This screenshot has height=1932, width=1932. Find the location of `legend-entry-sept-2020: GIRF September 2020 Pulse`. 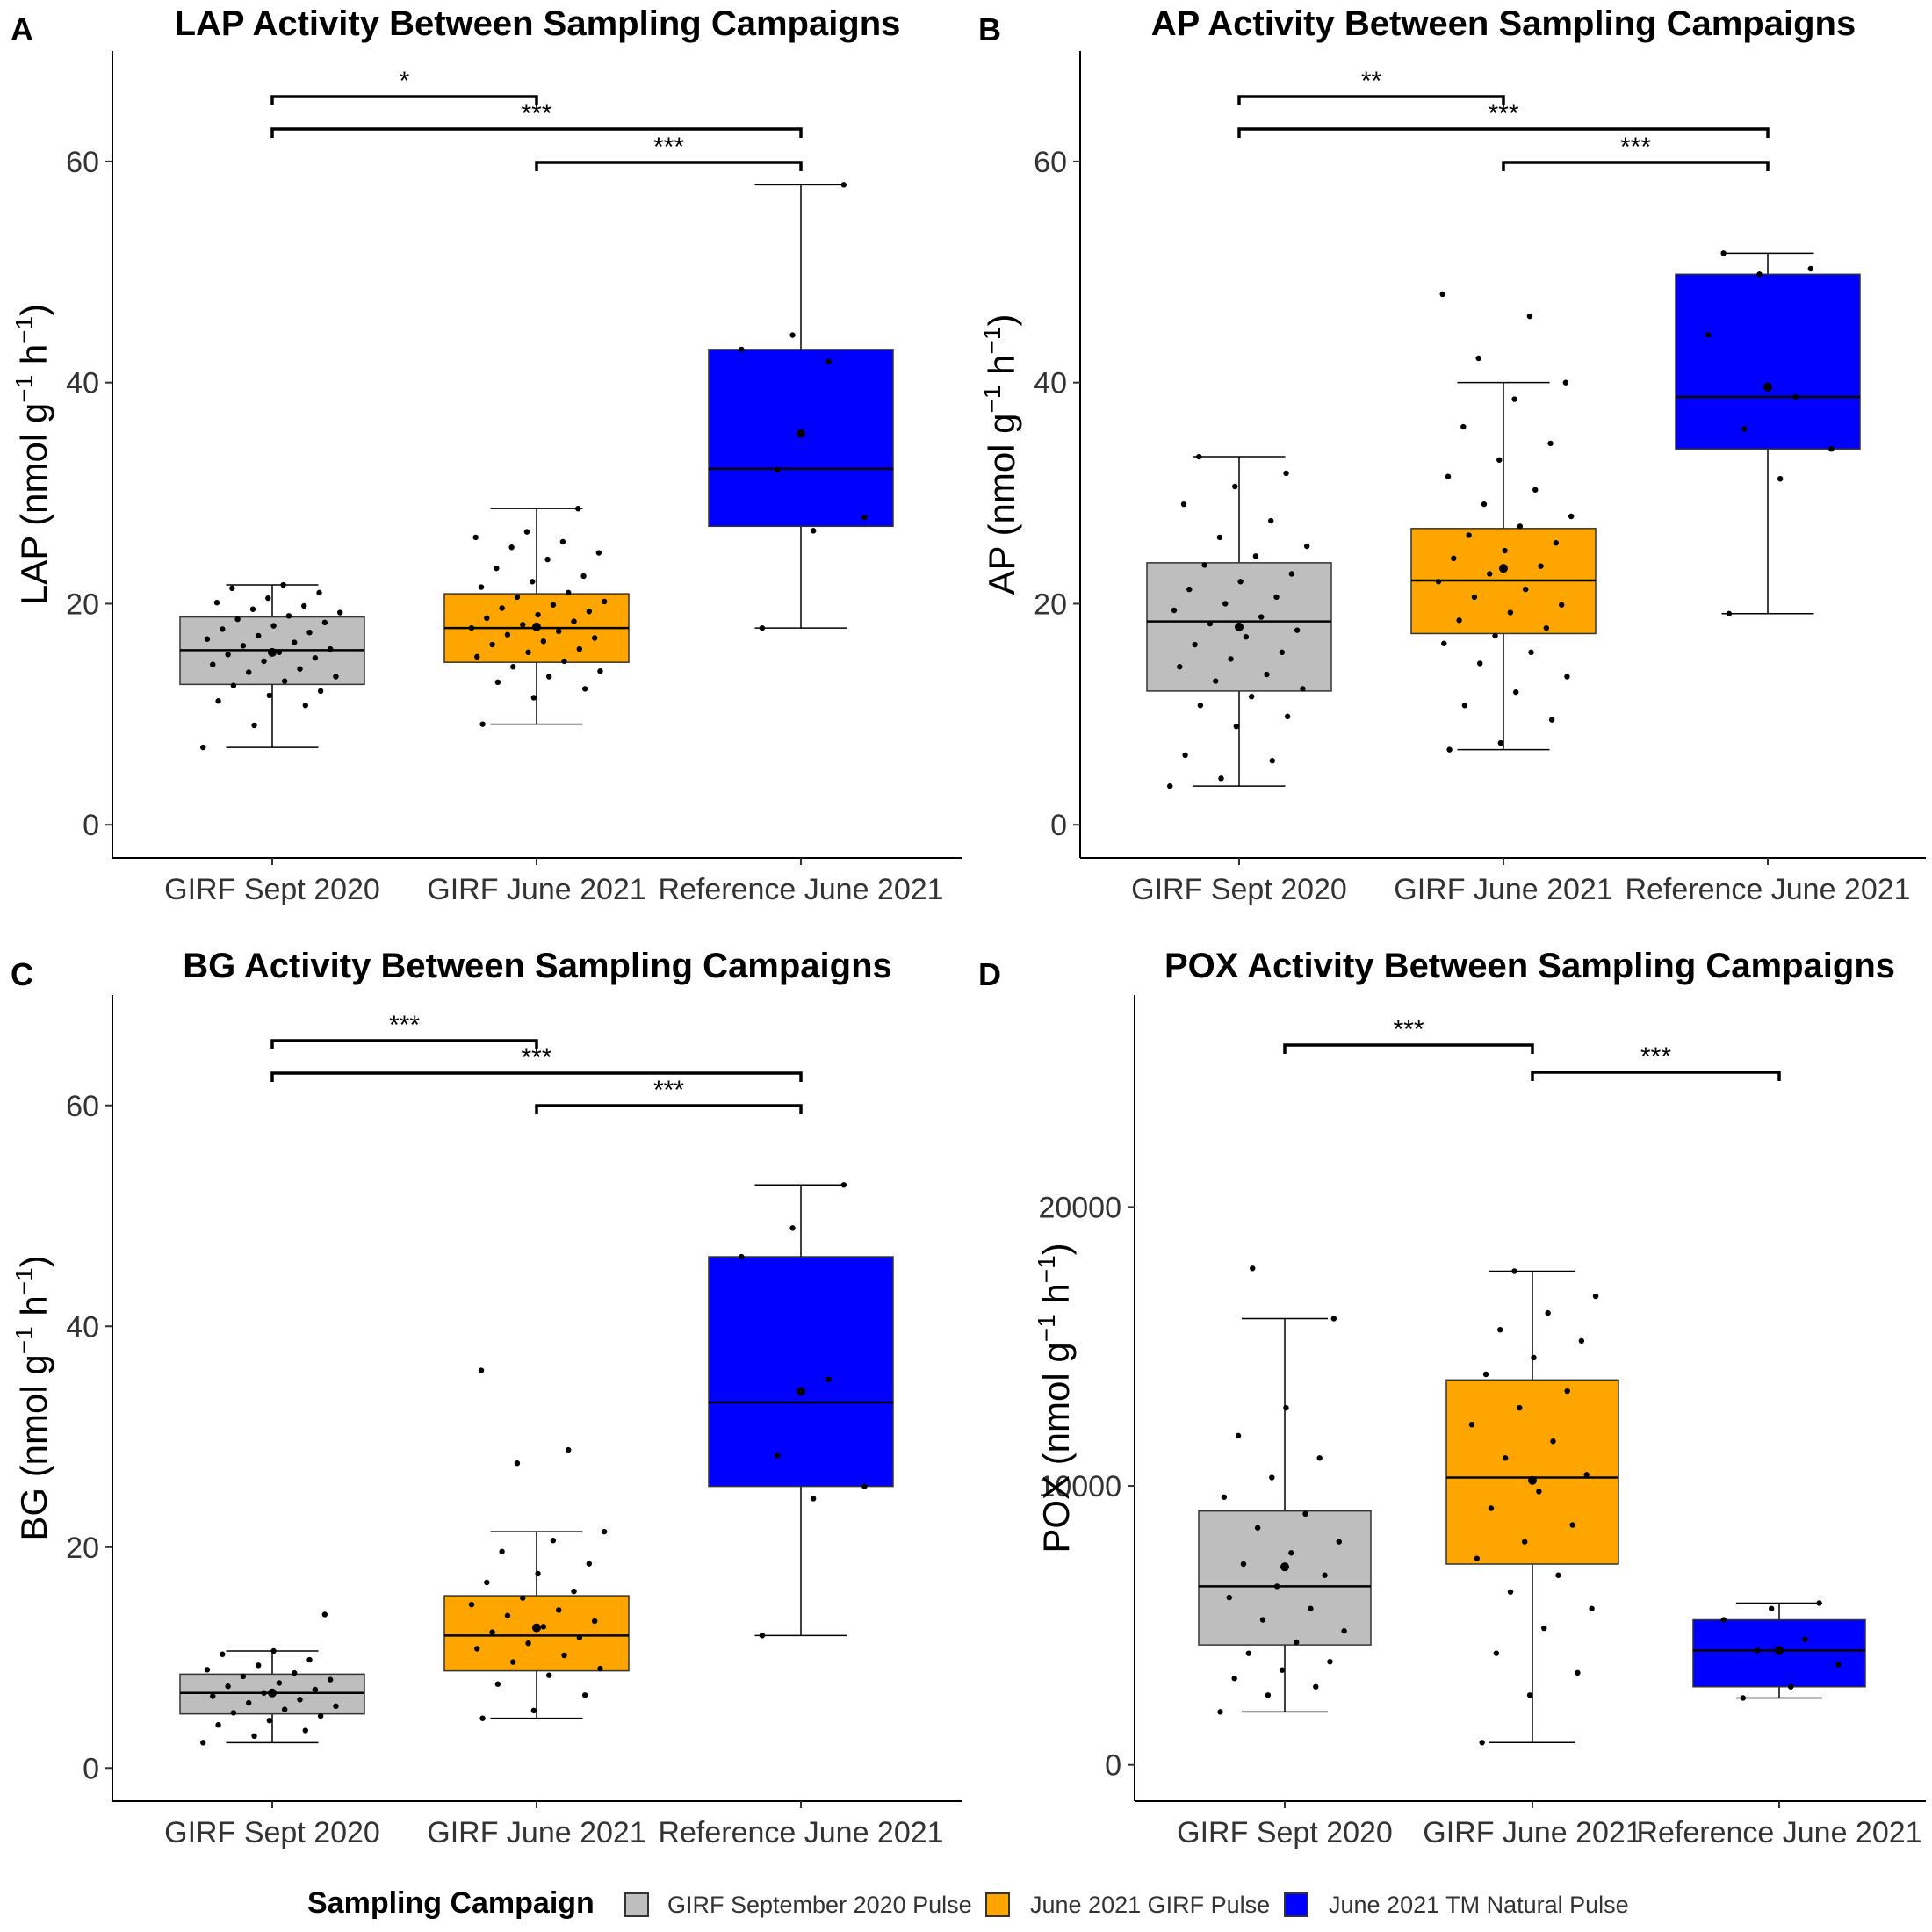

legend-entry-sept-2020: GIRF September 2020 Pulse is located at coordinates (798, 1905).